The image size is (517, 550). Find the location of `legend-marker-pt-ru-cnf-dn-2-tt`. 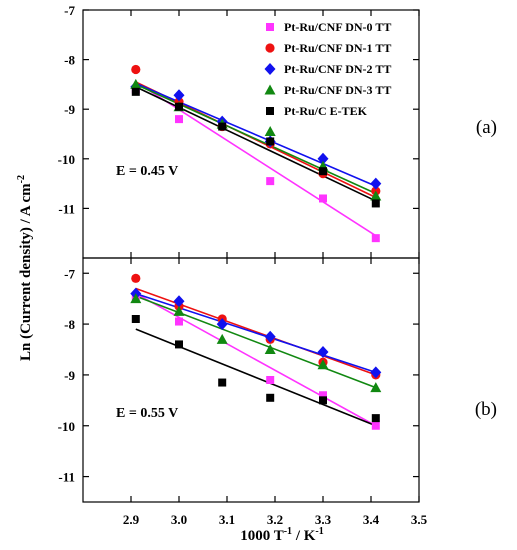

legend-marker-pt-ru-cnf-dn-2-tt is located at coordinates (270, 69).